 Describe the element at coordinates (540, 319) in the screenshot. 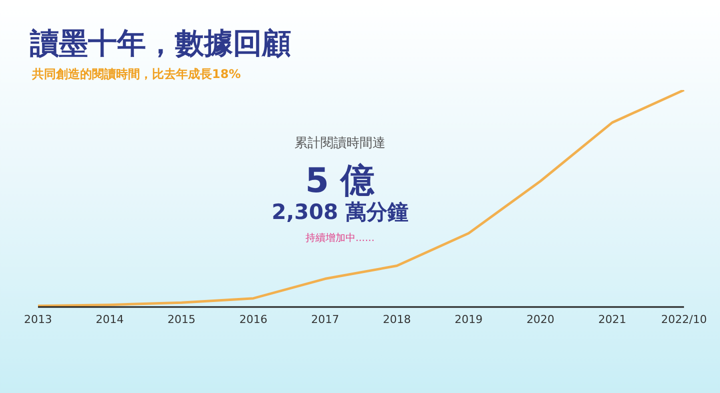

I see `x-tick-label: 2020` at that location.